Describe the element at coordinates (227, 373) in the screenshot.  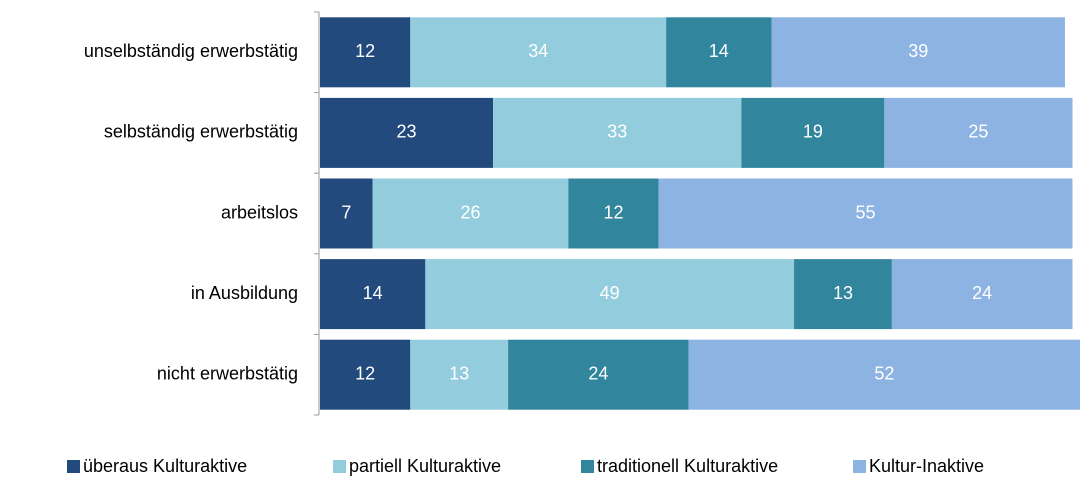
I see `y-tick-label: nicht erwerbstätig` at that location.